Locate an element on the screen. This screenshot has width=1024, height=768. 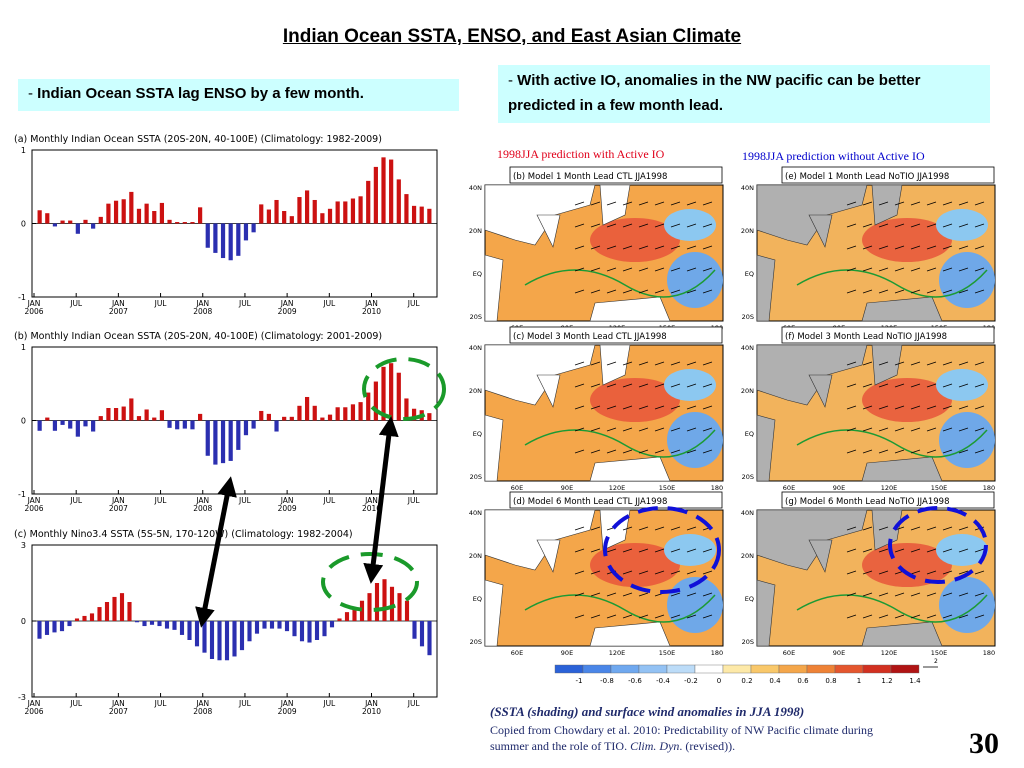
lat-label: 20N is located at coordinates (475, 231).